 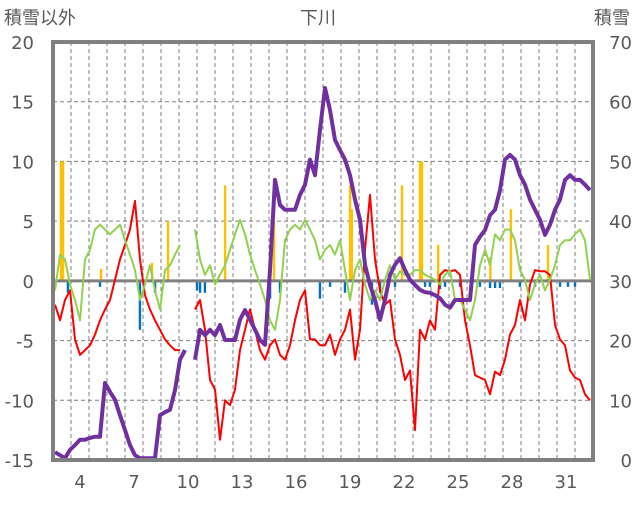 What do you see at coordinates (620, 252) in the screenshot?
I see `right-axis-ticks: 0 10 20 30 40 50 60 70` at bounding box center [620, 252].